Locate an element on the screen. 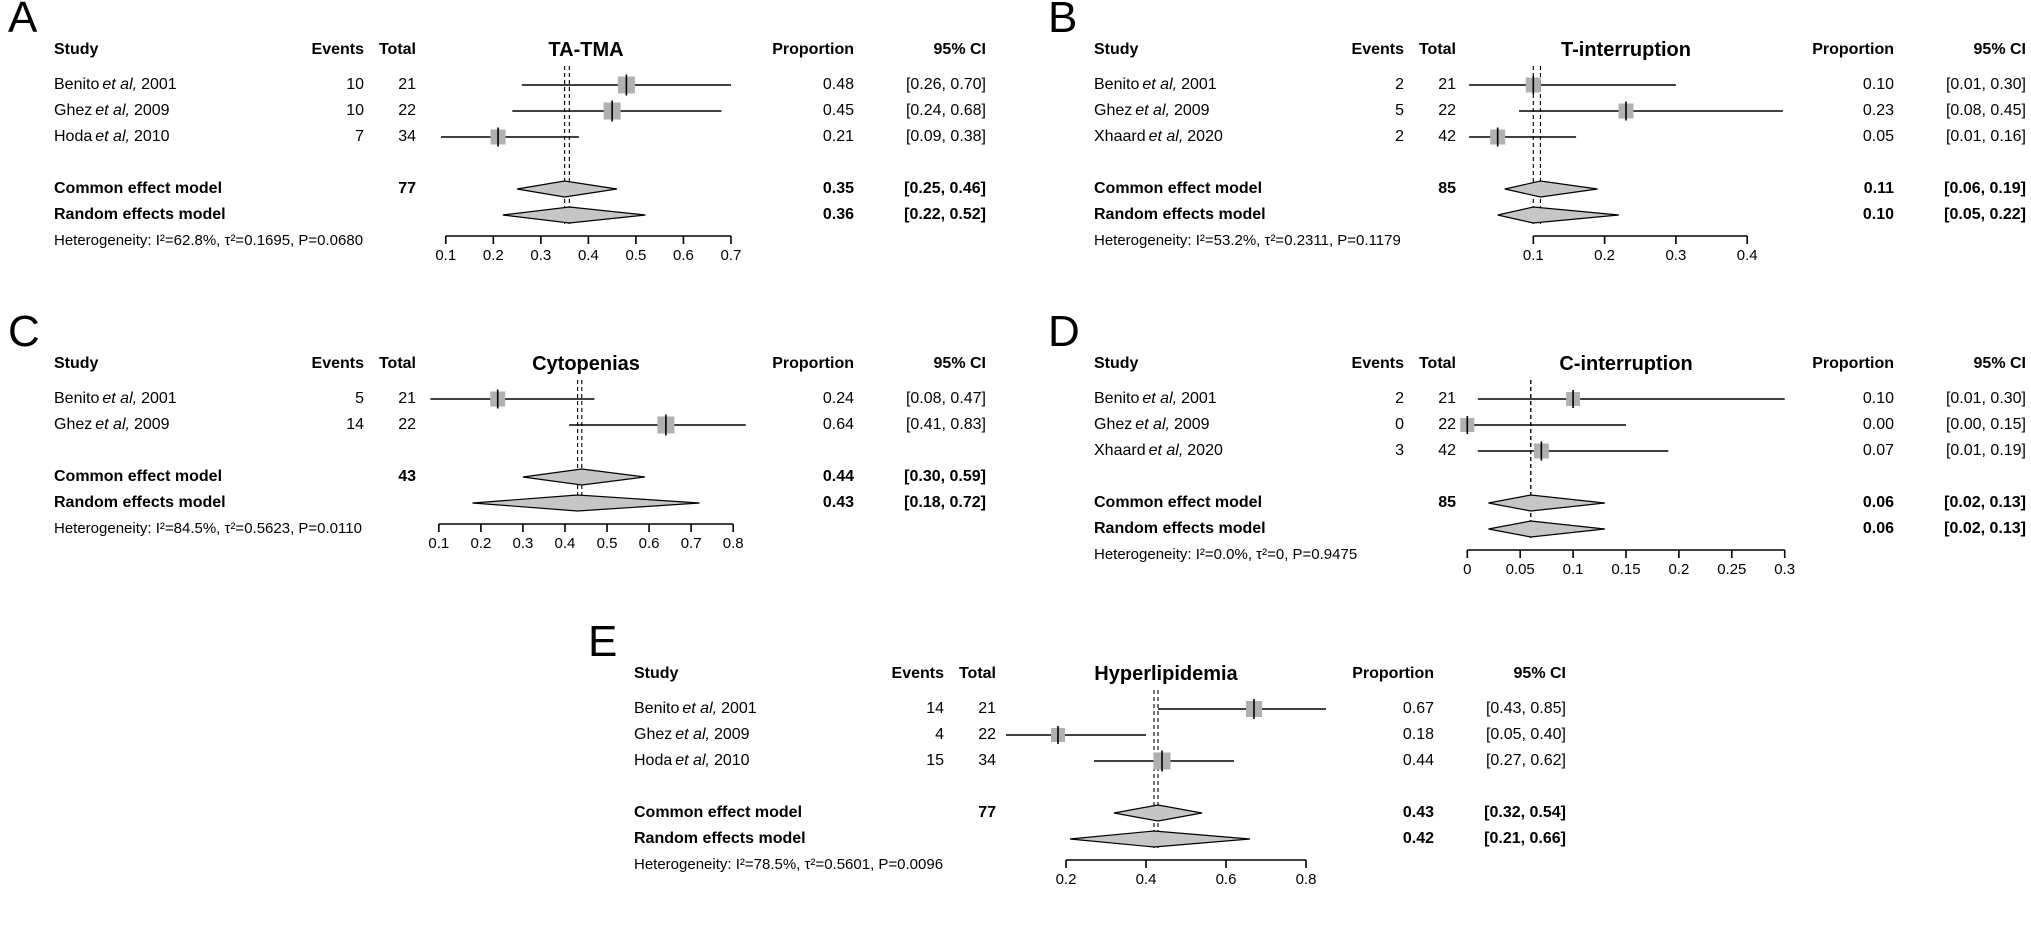  axis-tick-label: 0.15 is located at coordinates (1625, 569).